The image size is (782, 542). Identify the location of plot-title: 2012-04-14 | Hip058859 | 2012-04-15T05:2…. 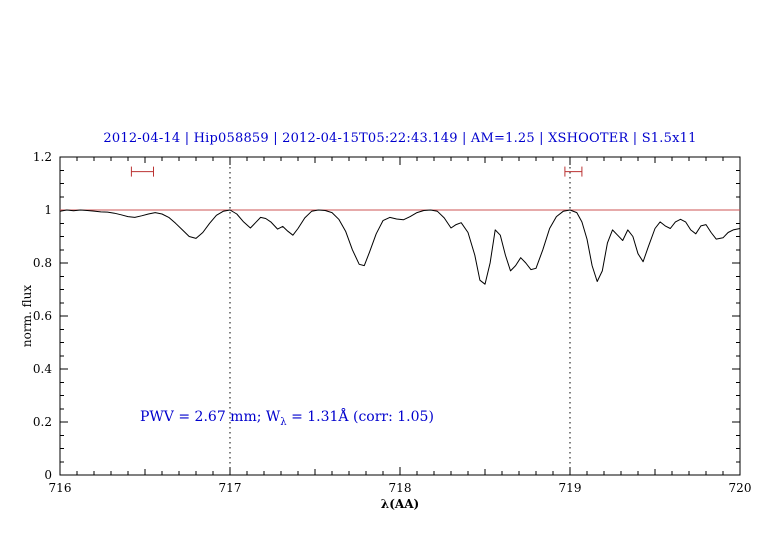
(400, 138).